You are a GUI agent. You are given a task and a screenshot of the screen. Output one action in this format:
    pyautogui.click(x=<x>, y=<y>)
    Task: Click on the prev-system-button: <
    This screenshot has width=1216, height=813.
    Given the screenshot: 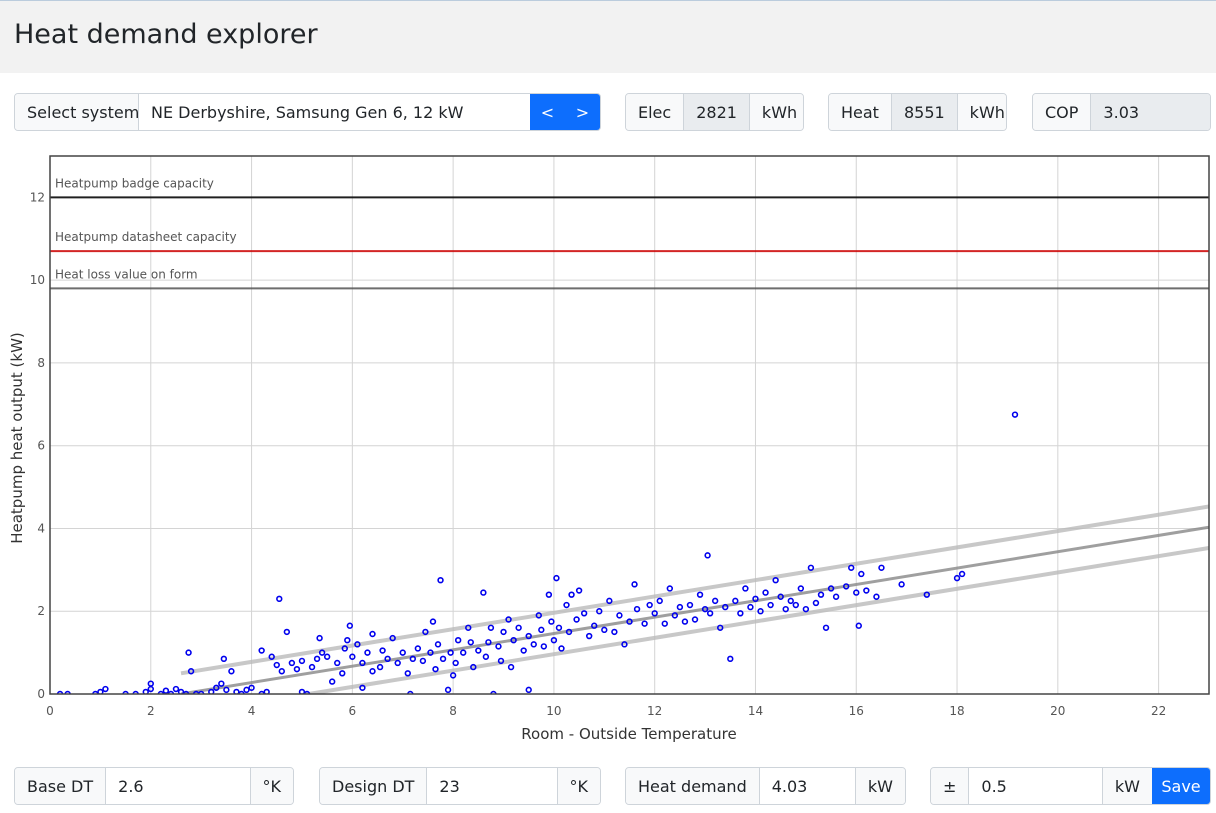 What is the action you would take?
    pyautogui.click(x=547, y=112)
    